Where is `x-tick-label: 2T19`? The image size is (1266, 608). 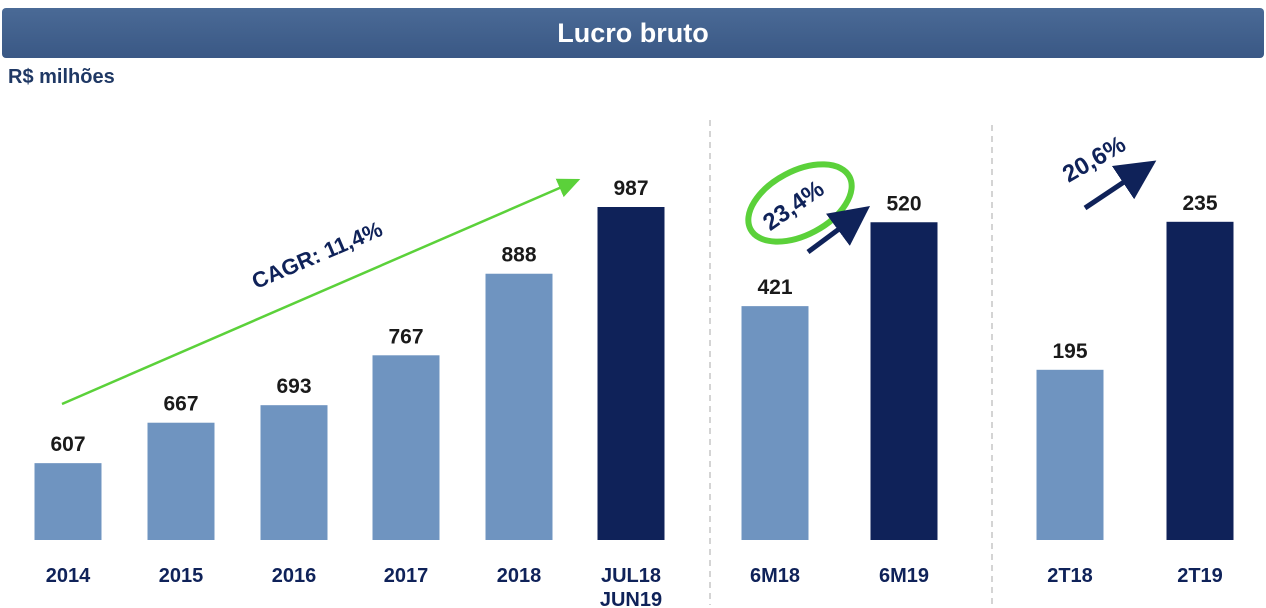 x-tick-label: 2T19 is located at coordinates (1200, 576).